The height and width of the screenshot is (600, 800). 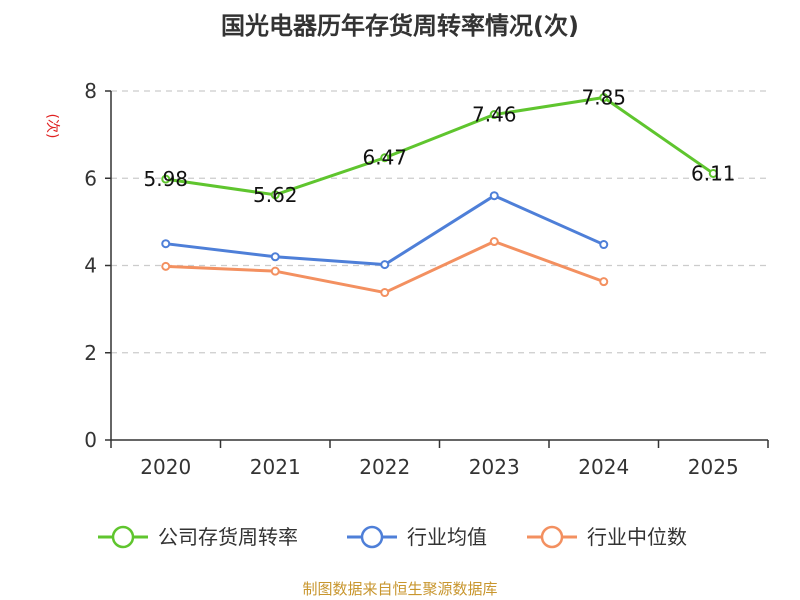 I want to click on data-label: 5.98, so click(x=165, y=179).